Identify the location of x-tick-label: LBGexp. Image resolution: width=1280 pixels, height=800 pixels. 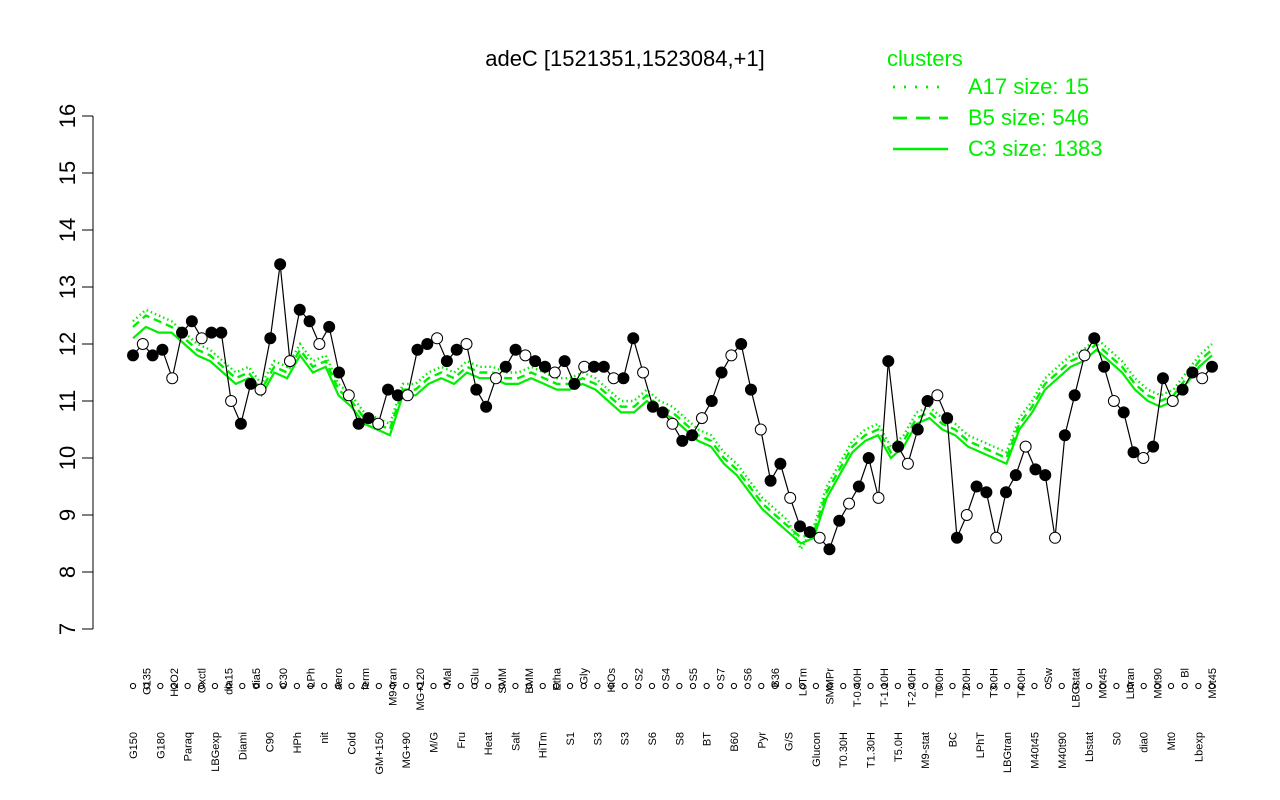
(216, 752).